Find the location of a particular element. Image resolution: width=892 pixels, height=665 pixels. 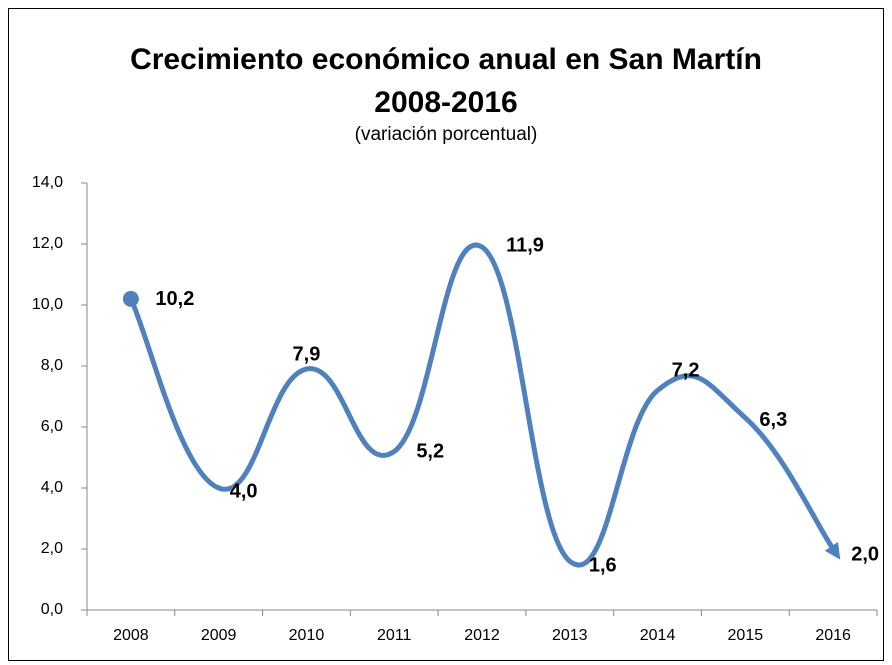

data-label: 4,0 is located at coordinates (244, 491).